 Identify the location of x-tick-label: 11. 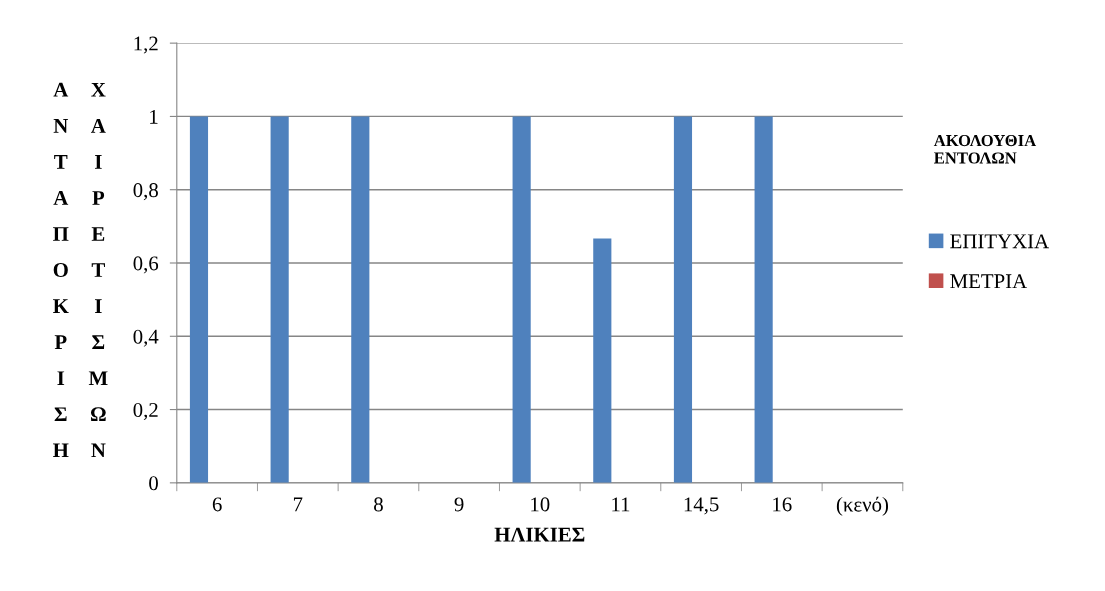
(621, 504).